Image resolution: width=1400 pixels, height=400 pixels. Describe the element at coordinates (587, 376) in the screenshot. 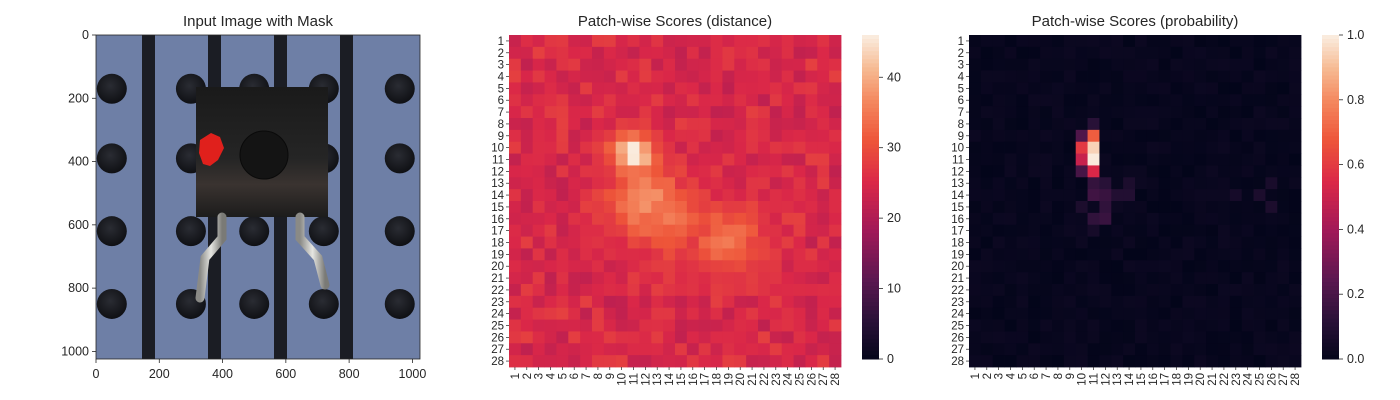

I see `x-tick-label: 7` at that location.